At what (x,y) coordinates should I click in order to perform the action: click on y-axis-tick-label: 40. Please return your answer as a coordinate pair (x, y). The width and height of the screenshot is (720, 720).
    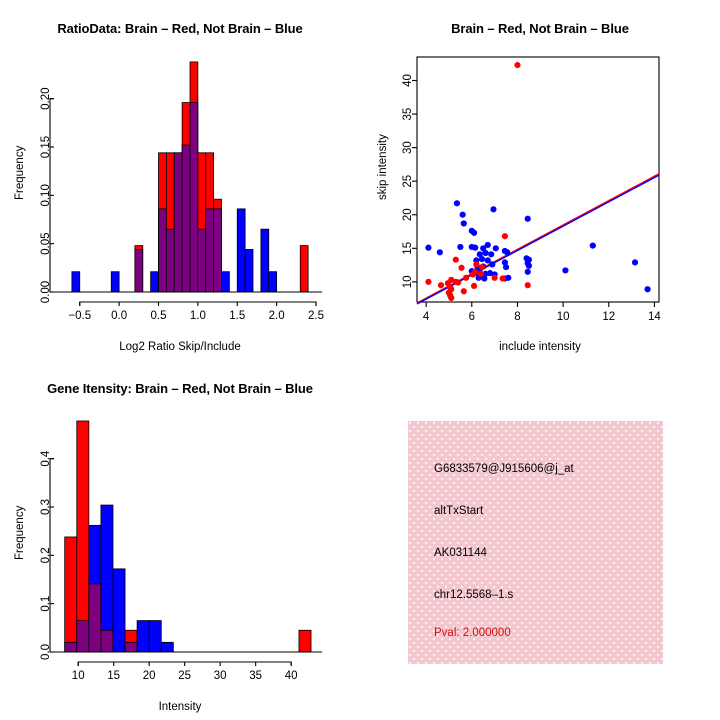
    Looking at the image, I should click on (408, 80).